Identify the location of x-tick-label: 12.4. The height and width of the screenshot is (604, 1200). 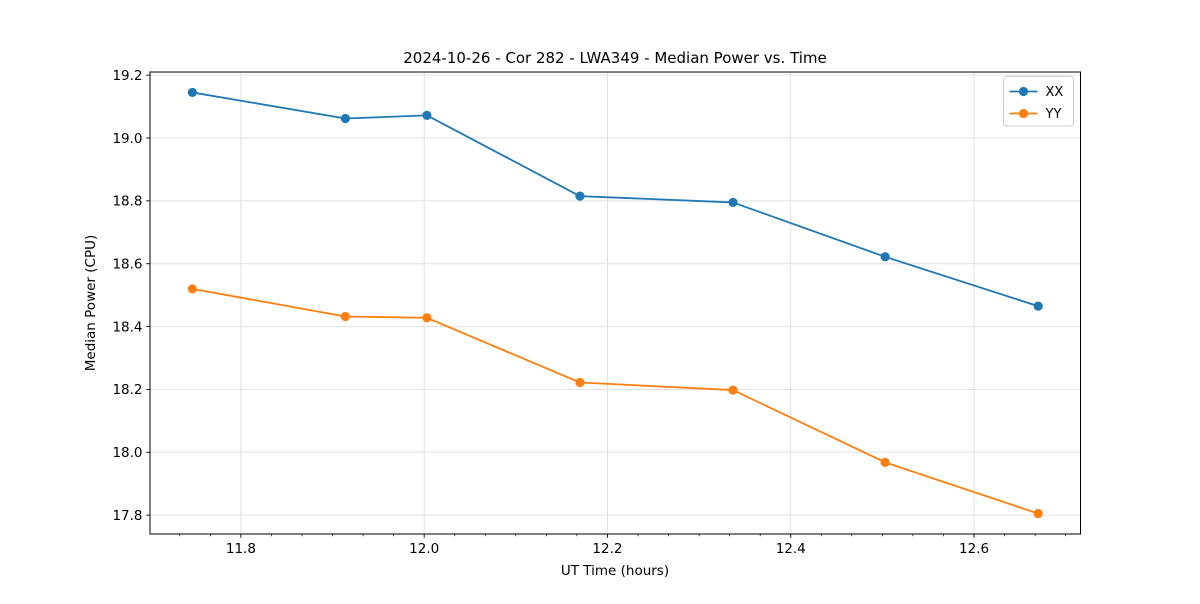
(791, 549).